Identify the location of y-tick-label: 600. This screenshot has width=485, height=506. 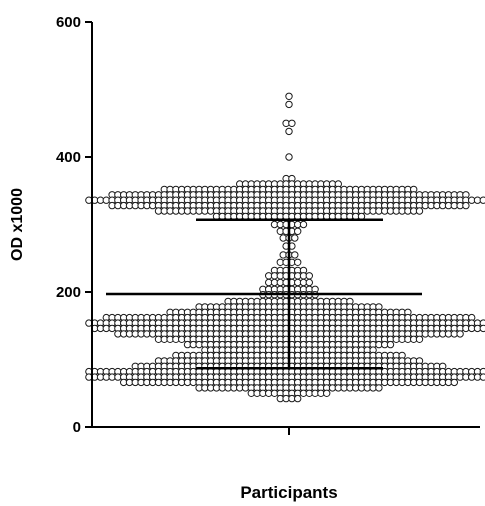
(68, 22).